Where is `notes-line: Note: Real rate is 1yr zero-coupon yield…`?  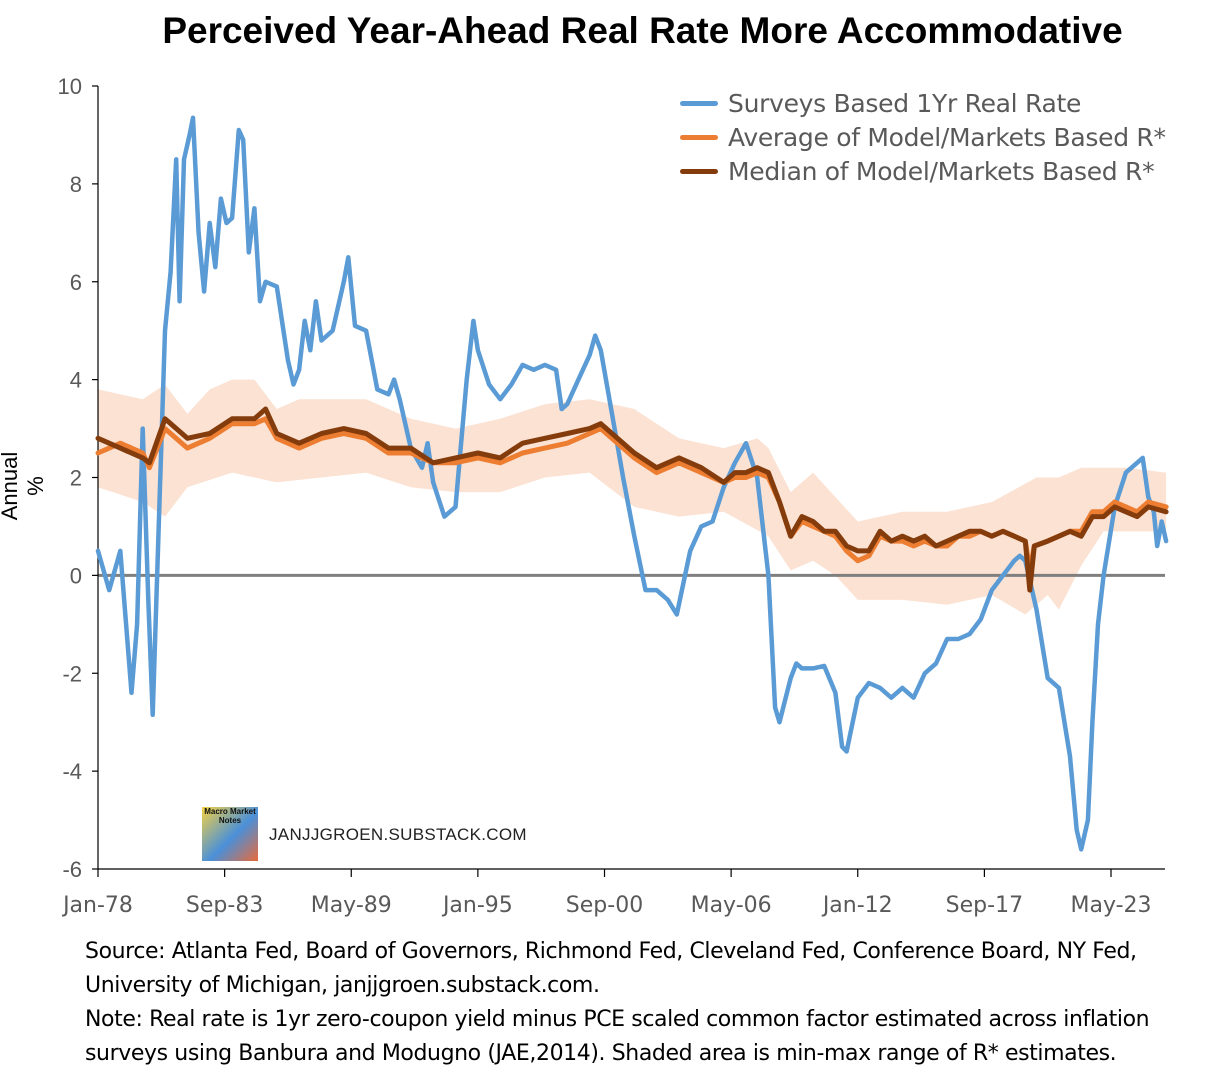
notes-line: Note: Real rate is 1yr zero-coupon yield… is located at coordinates (617, 1019).